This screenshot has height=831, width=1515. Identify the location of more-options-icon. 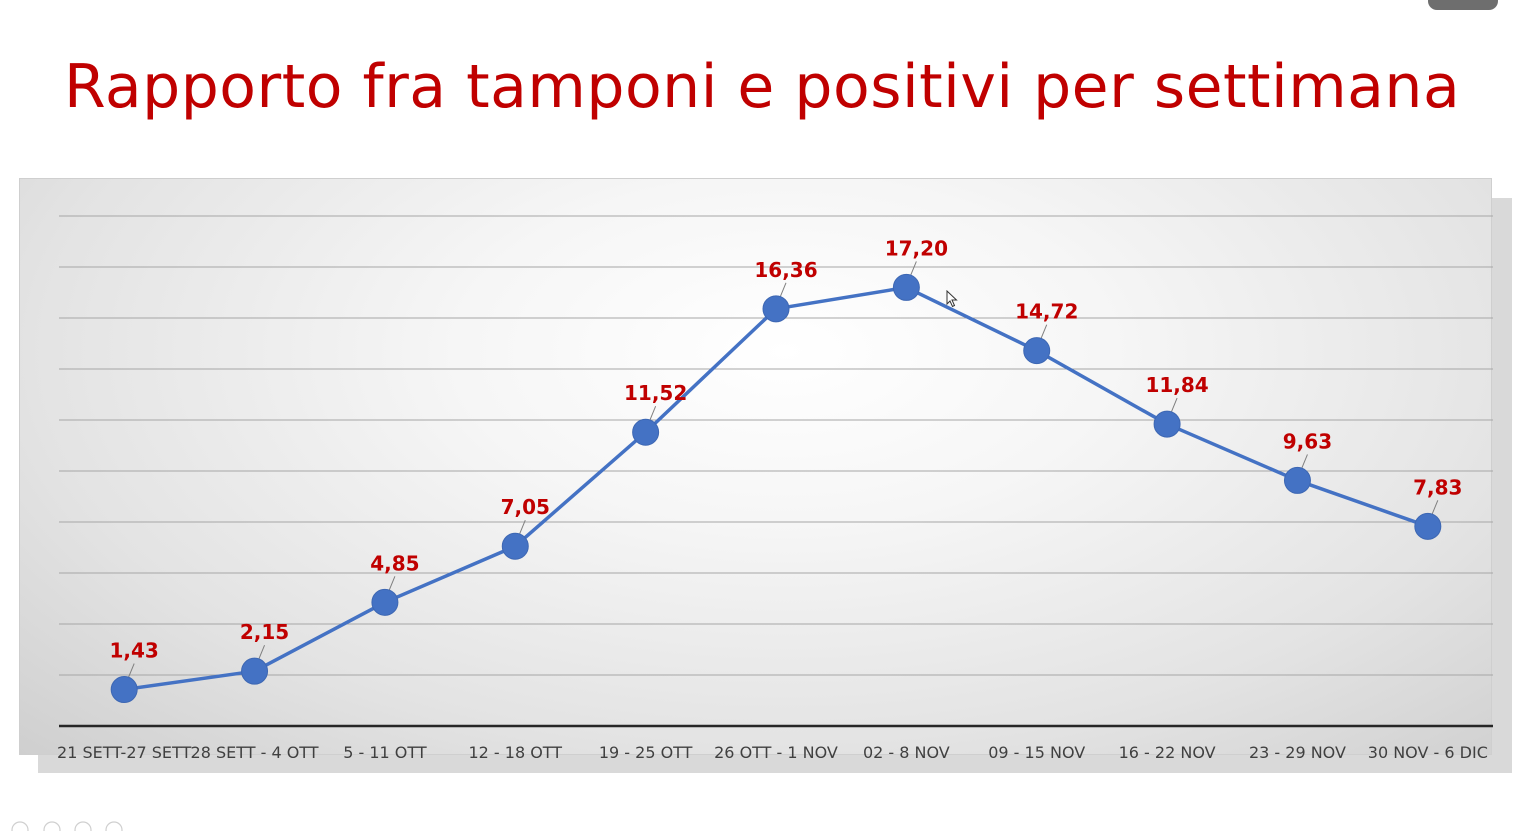
(114, 826).